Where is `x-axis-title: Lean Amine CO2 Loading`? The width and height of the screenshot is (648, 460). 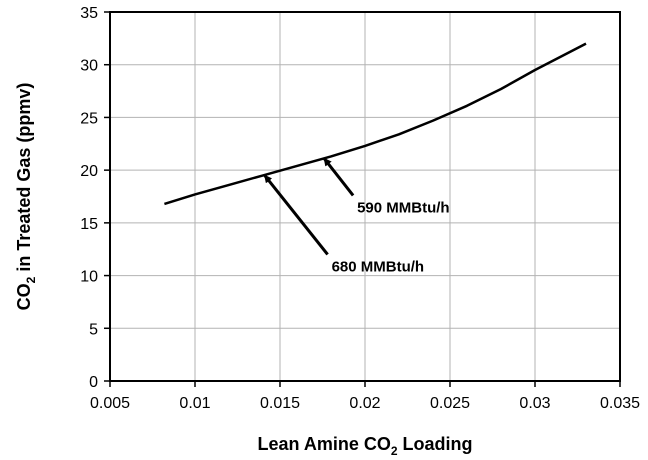 x-axis-title: Lean Amine CO2 Loading is located at coordinates (364, 446).